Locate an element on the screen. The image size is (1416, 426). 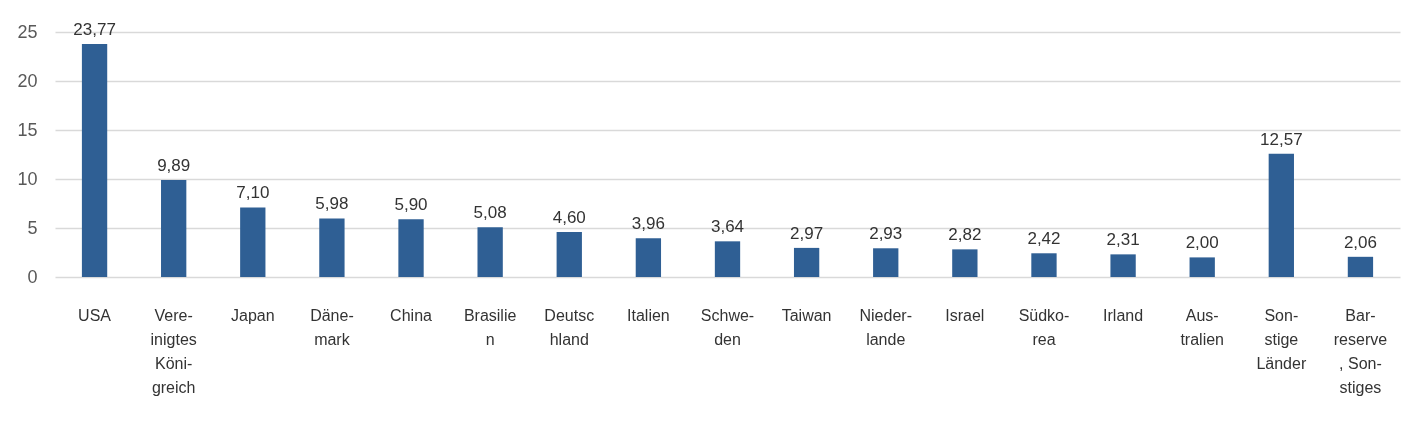
data-label: 2,82 is located at coordinates (965, 235).